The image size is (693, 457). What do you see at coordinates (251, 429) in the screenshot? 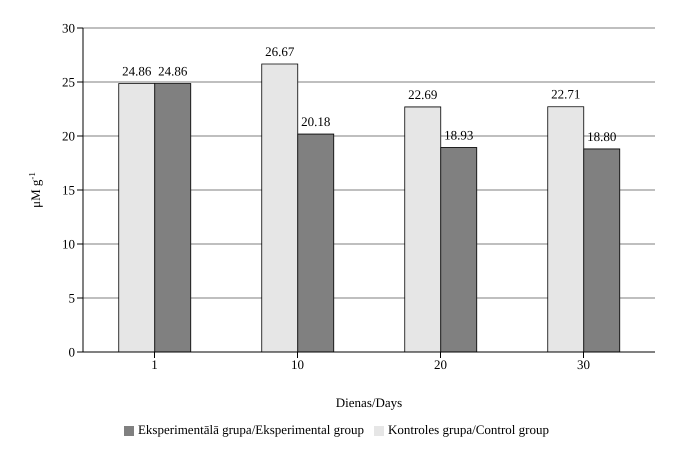
I see `legend-label: Eksperimentālā grupa/Eksperimental group` at bounding box center [251, 429].